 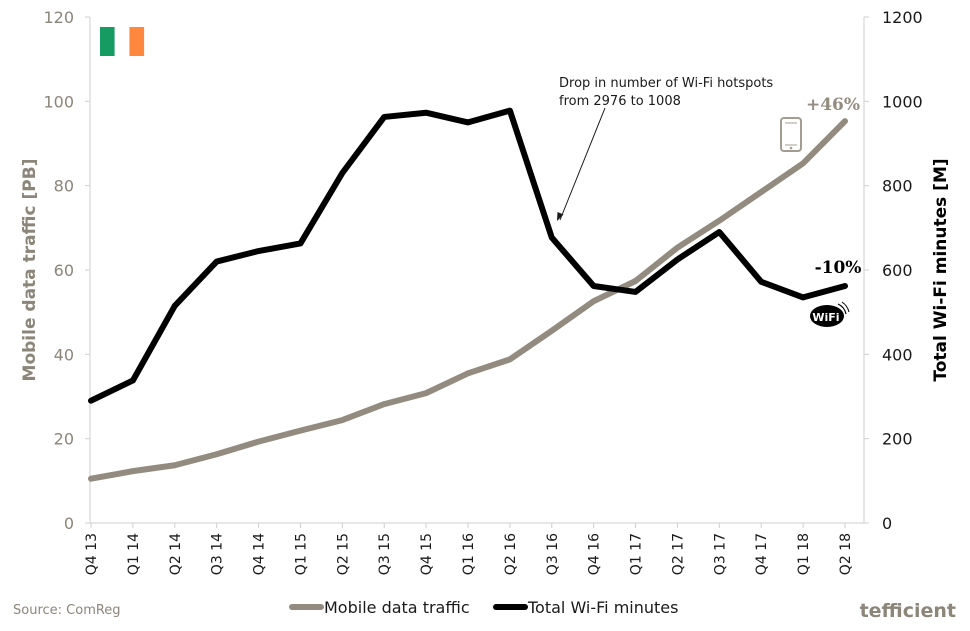 What do you see at coordinates (791, 134) in the screenshot?
I see `phone-icon` at bounding box center [791, 134].